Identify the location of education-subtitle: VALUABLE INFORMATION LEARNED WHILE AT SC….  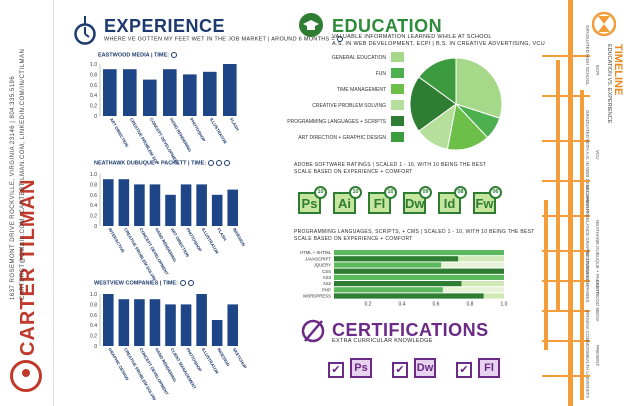
(412, 37).